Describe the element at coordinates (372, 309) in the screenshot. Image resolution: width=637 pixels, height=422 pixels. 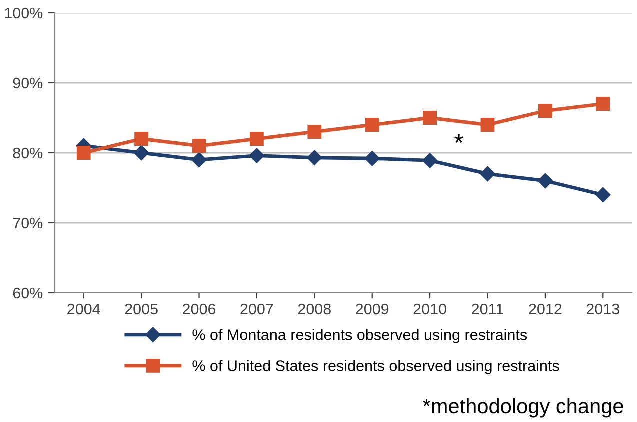
I see `x-tick-label: 2009` at that location.